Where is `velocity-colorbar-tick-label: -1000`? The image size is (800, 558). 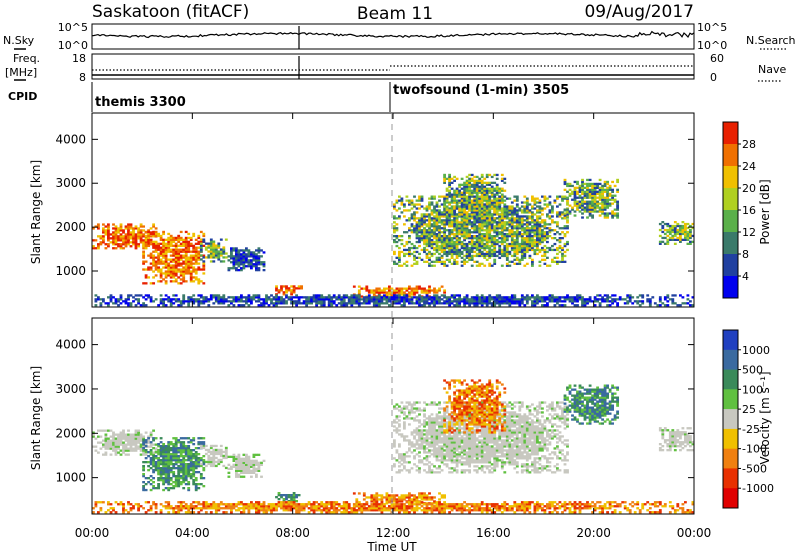 velocity-colorbar-tick-label: -1000 is located at coordinates (758, 488).